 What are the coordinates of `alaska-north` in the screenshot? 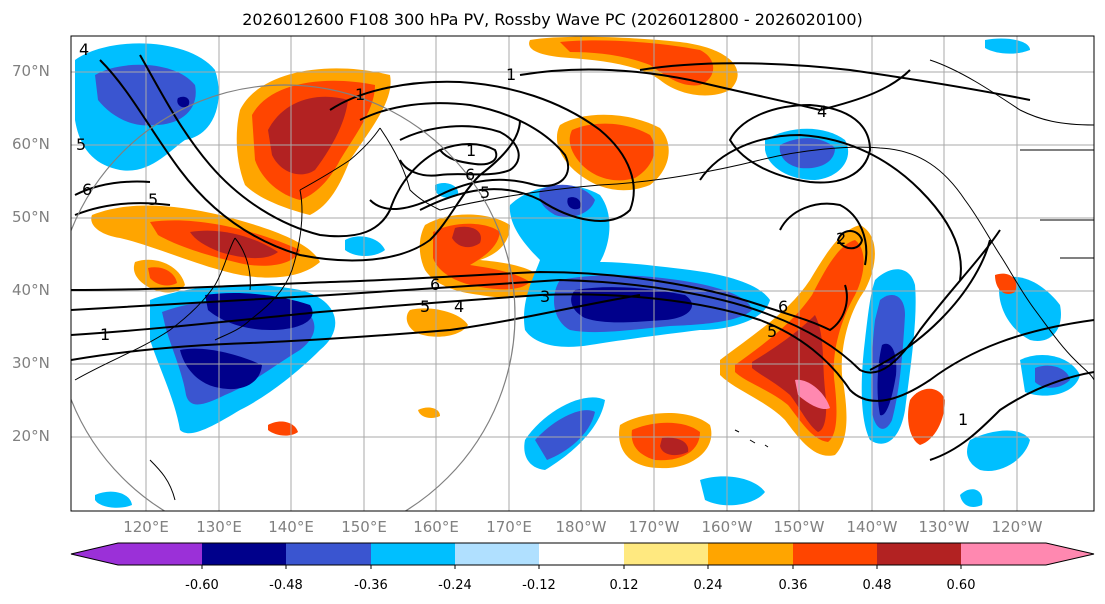 It's located at (1011, 92).